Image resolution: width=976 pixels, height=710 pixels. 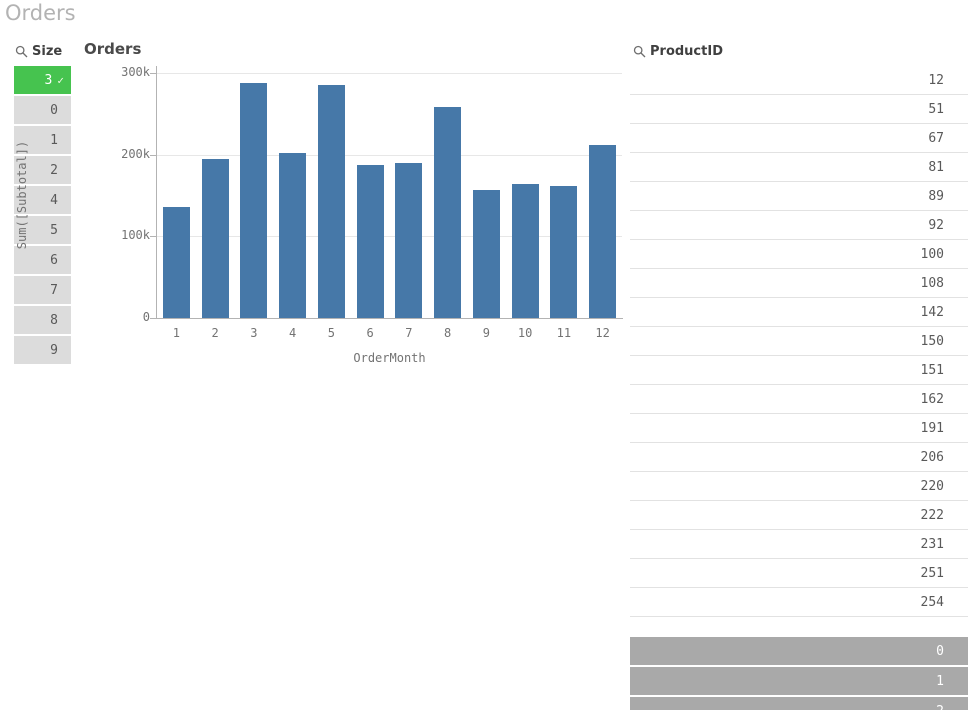 I want to click on product-filter-title: ProductID, so click(x=686, y=51).